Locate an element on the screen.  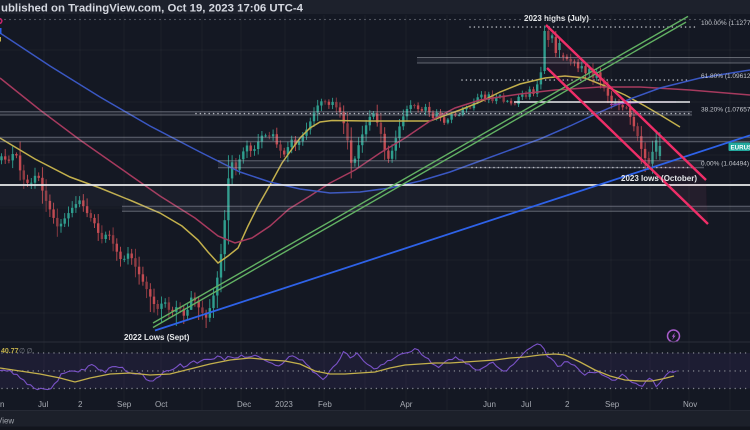
svg-text: Apr is located at coordinates (406, 404).